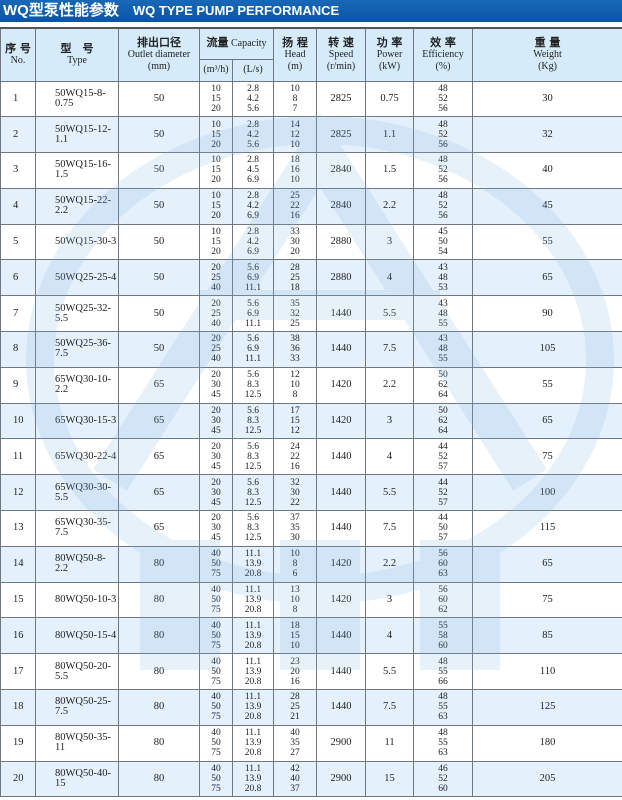  I want to click on cell-efficiency: 44 50 57, so click(443, 528).